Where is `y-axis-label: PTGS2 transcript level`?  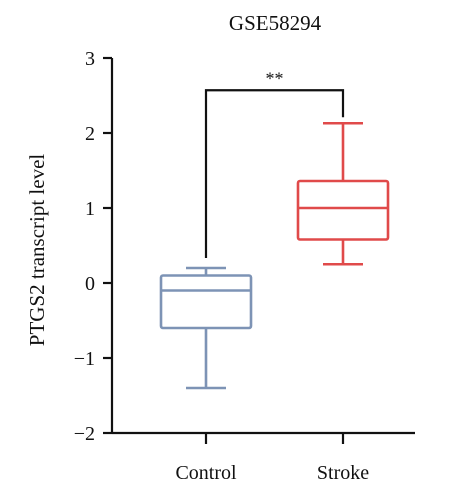 y-axis-label: PTGS2 transcript level is located at coordinates (37, 250).